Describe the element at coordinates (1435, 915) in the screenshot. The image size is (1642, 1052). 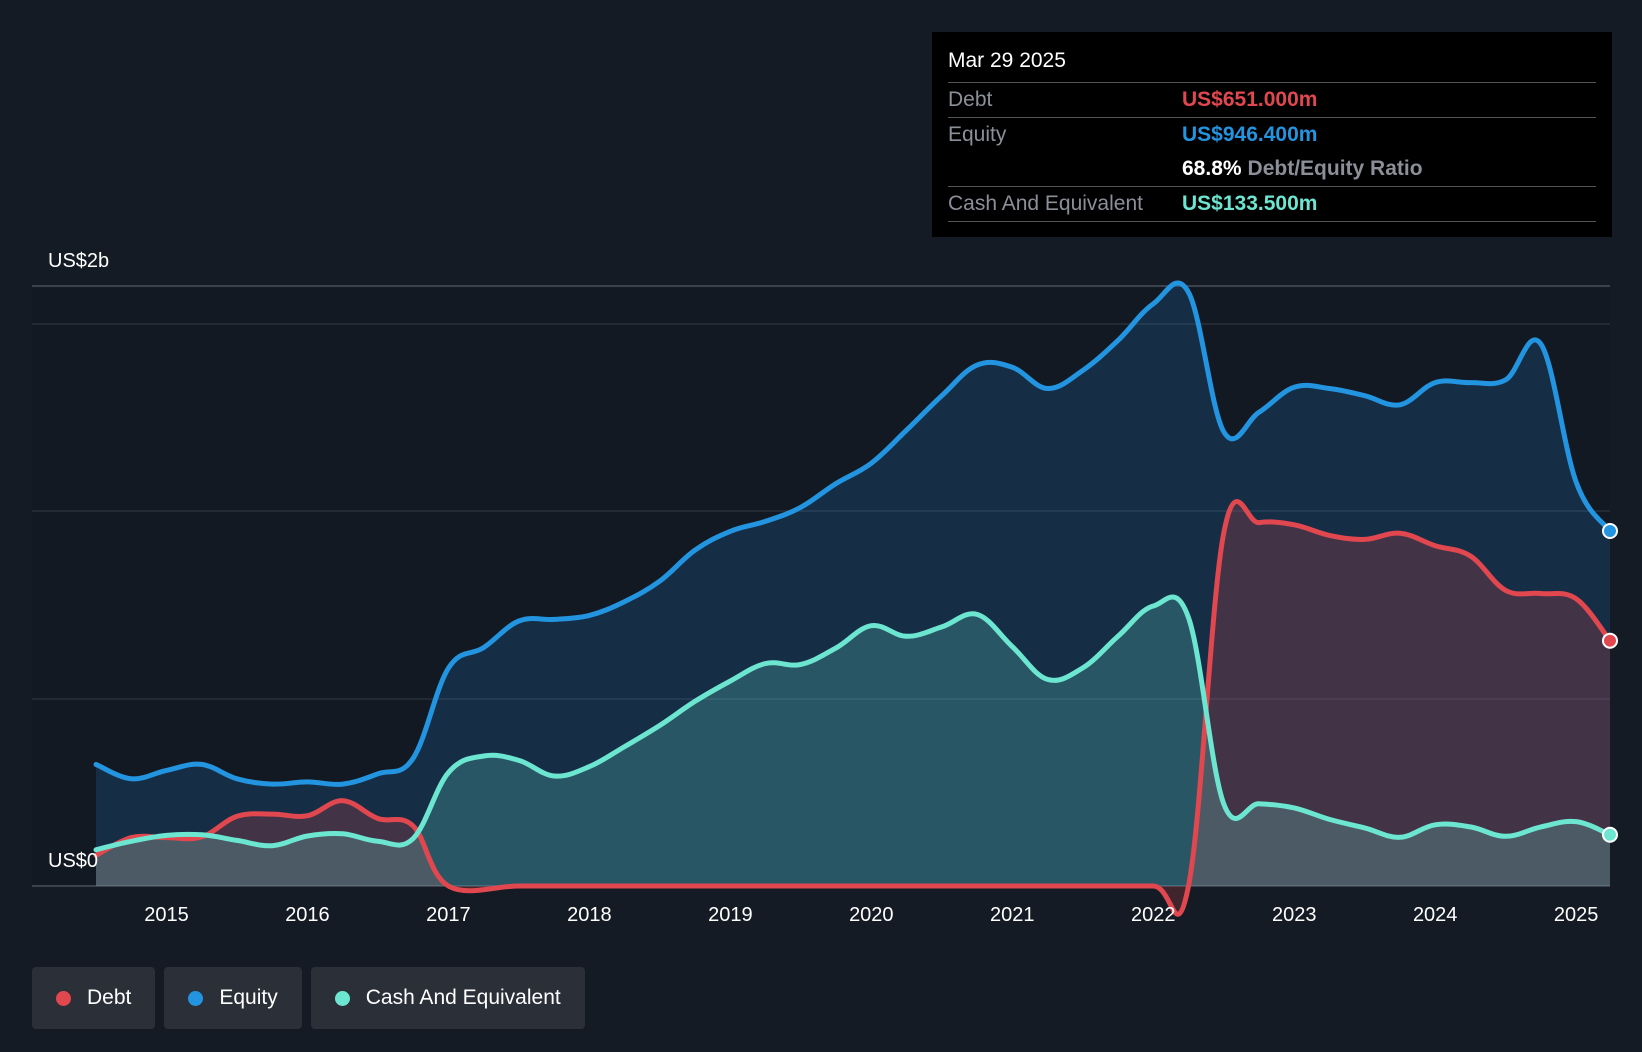
I see `x-tick-label: 2024` at that location.